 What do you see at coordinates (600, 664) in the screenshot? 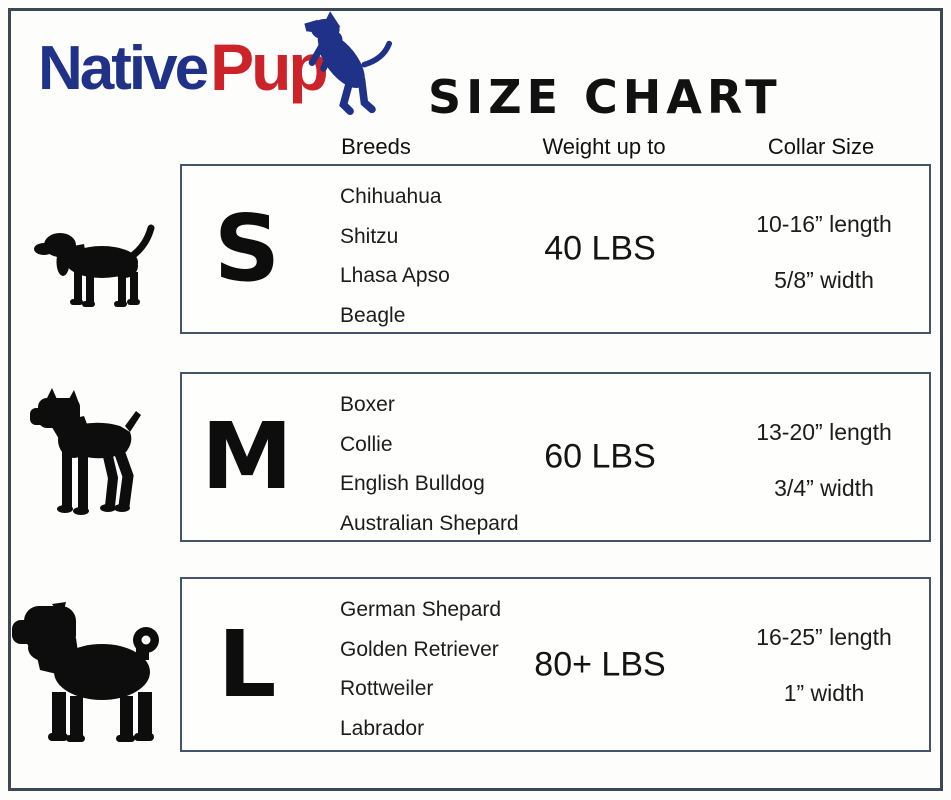
I see `weight-value-large: 80+ LBS` at bounding box center [600, 664].